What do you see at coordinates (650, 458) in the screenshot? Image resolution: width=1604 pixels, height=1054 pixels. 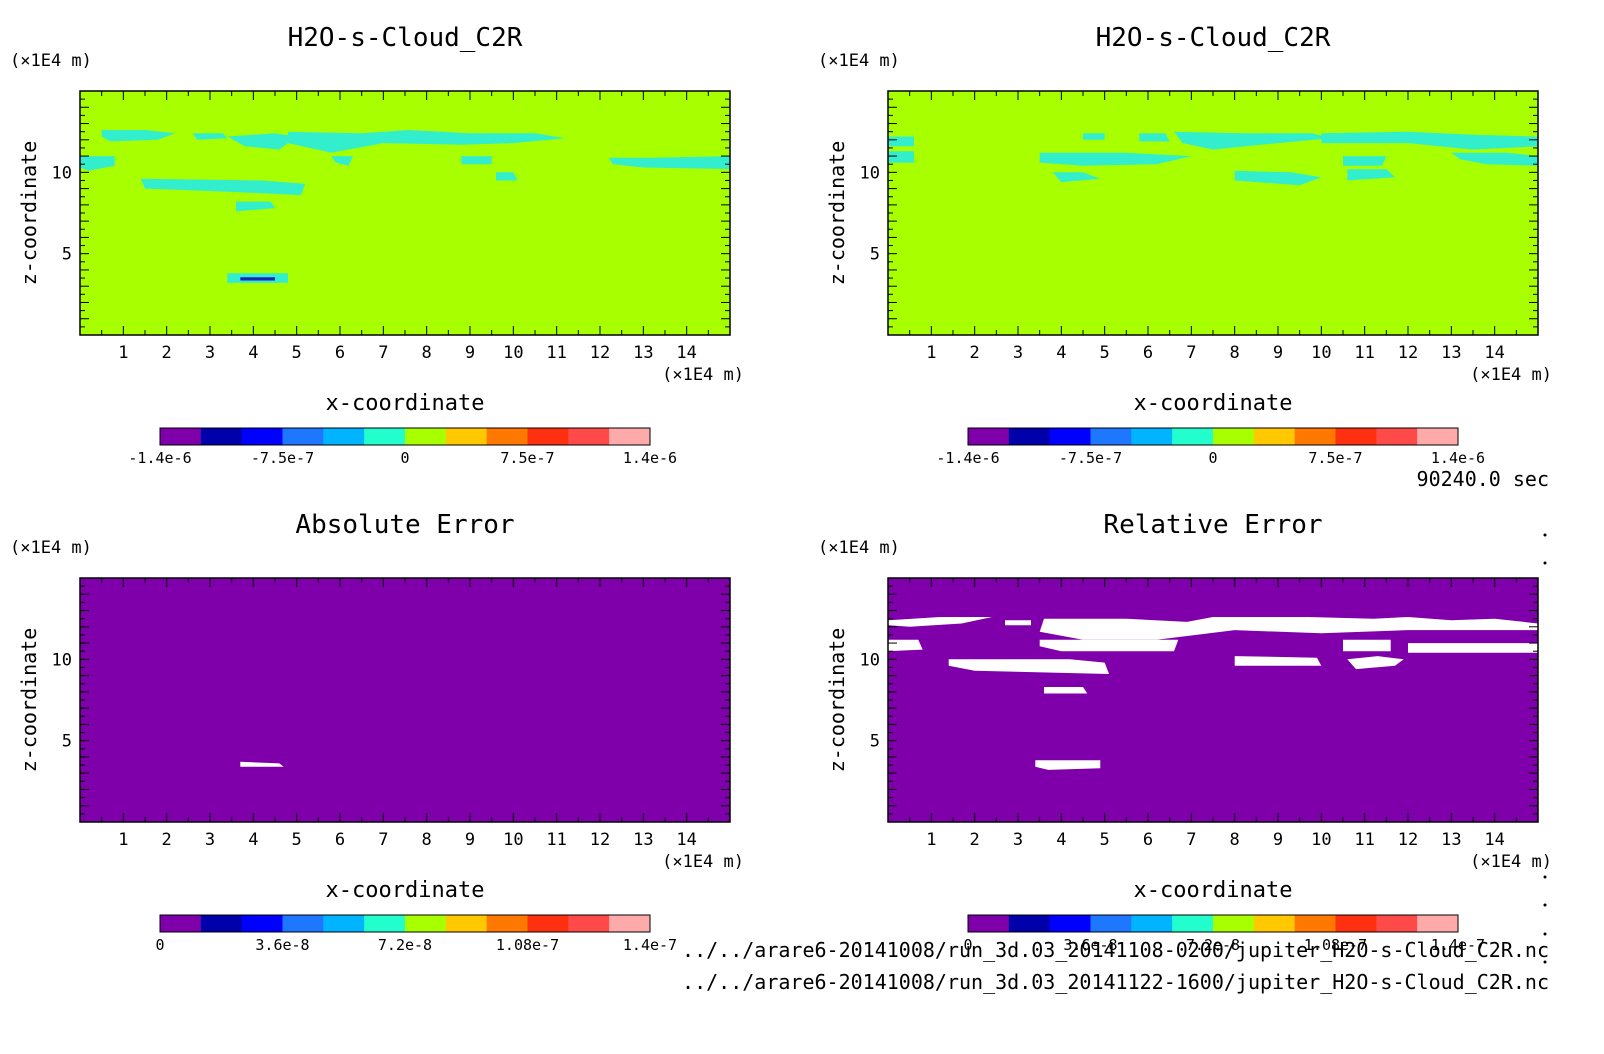 I see `colorbar-tick-label: 1.4e-6` at bounding box center [650, 458].